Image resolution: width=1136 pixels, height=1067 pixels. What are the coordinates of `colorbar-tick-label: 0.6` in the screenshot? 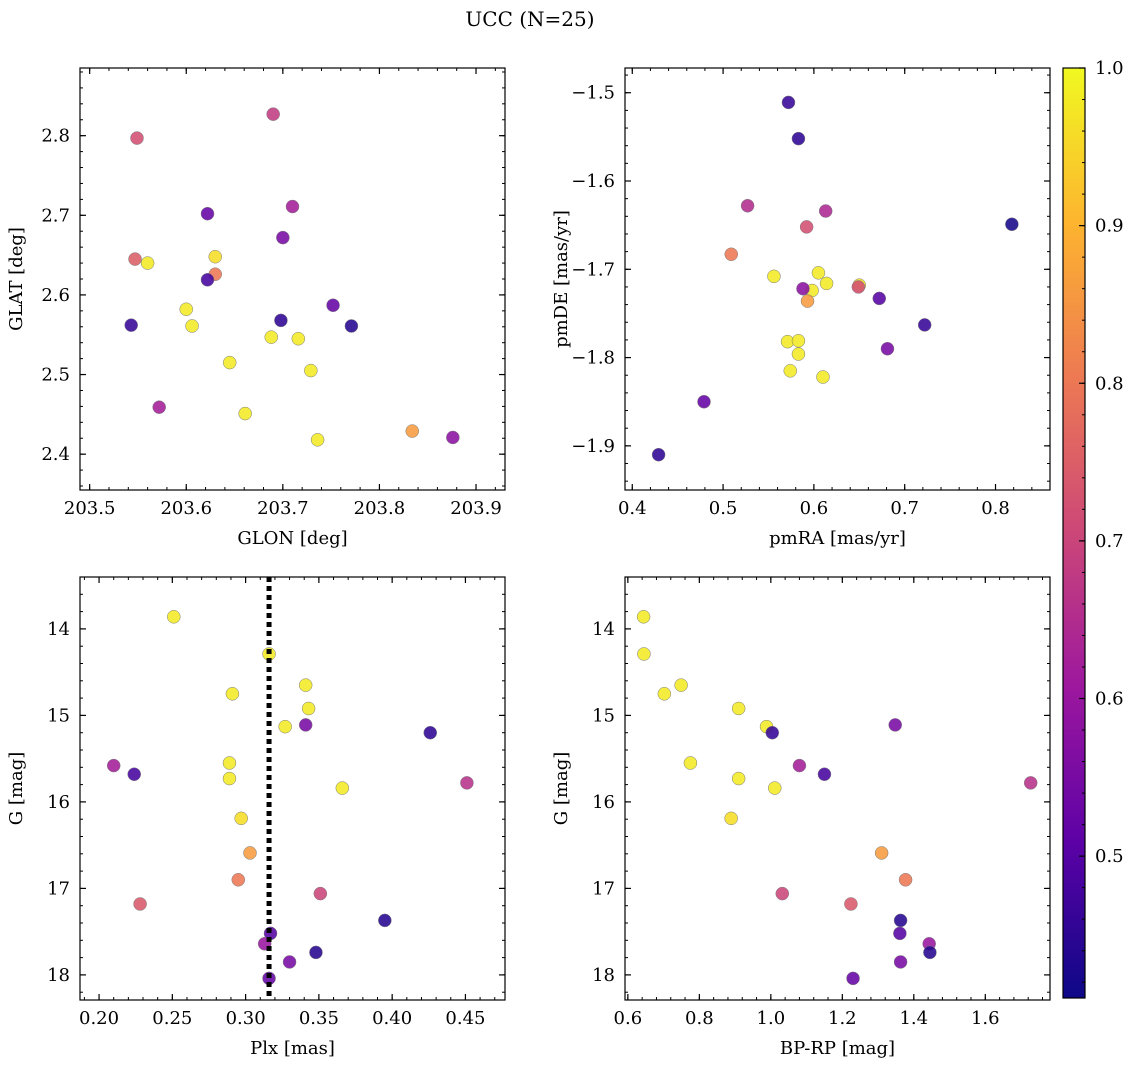 It's located at (1109, 699).